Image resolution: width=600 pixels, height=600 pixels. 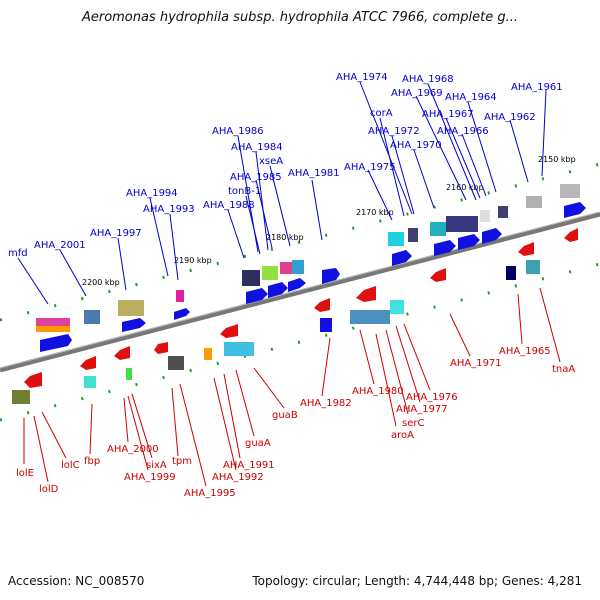 What do you see at coordinates (413, 423) in the screenshot?
I see `gene-label-reverse: serC` at bounding box center [413, 423].